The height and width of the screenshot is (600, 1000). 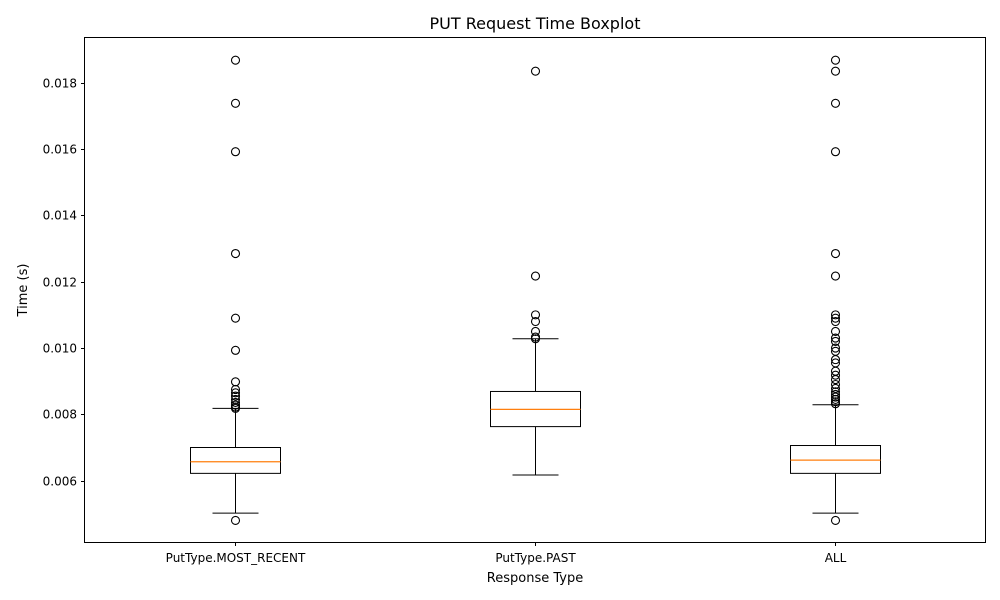 I want to click on x-tick-label: PutType.MOST_RECENT, so click(x=236, y=558).